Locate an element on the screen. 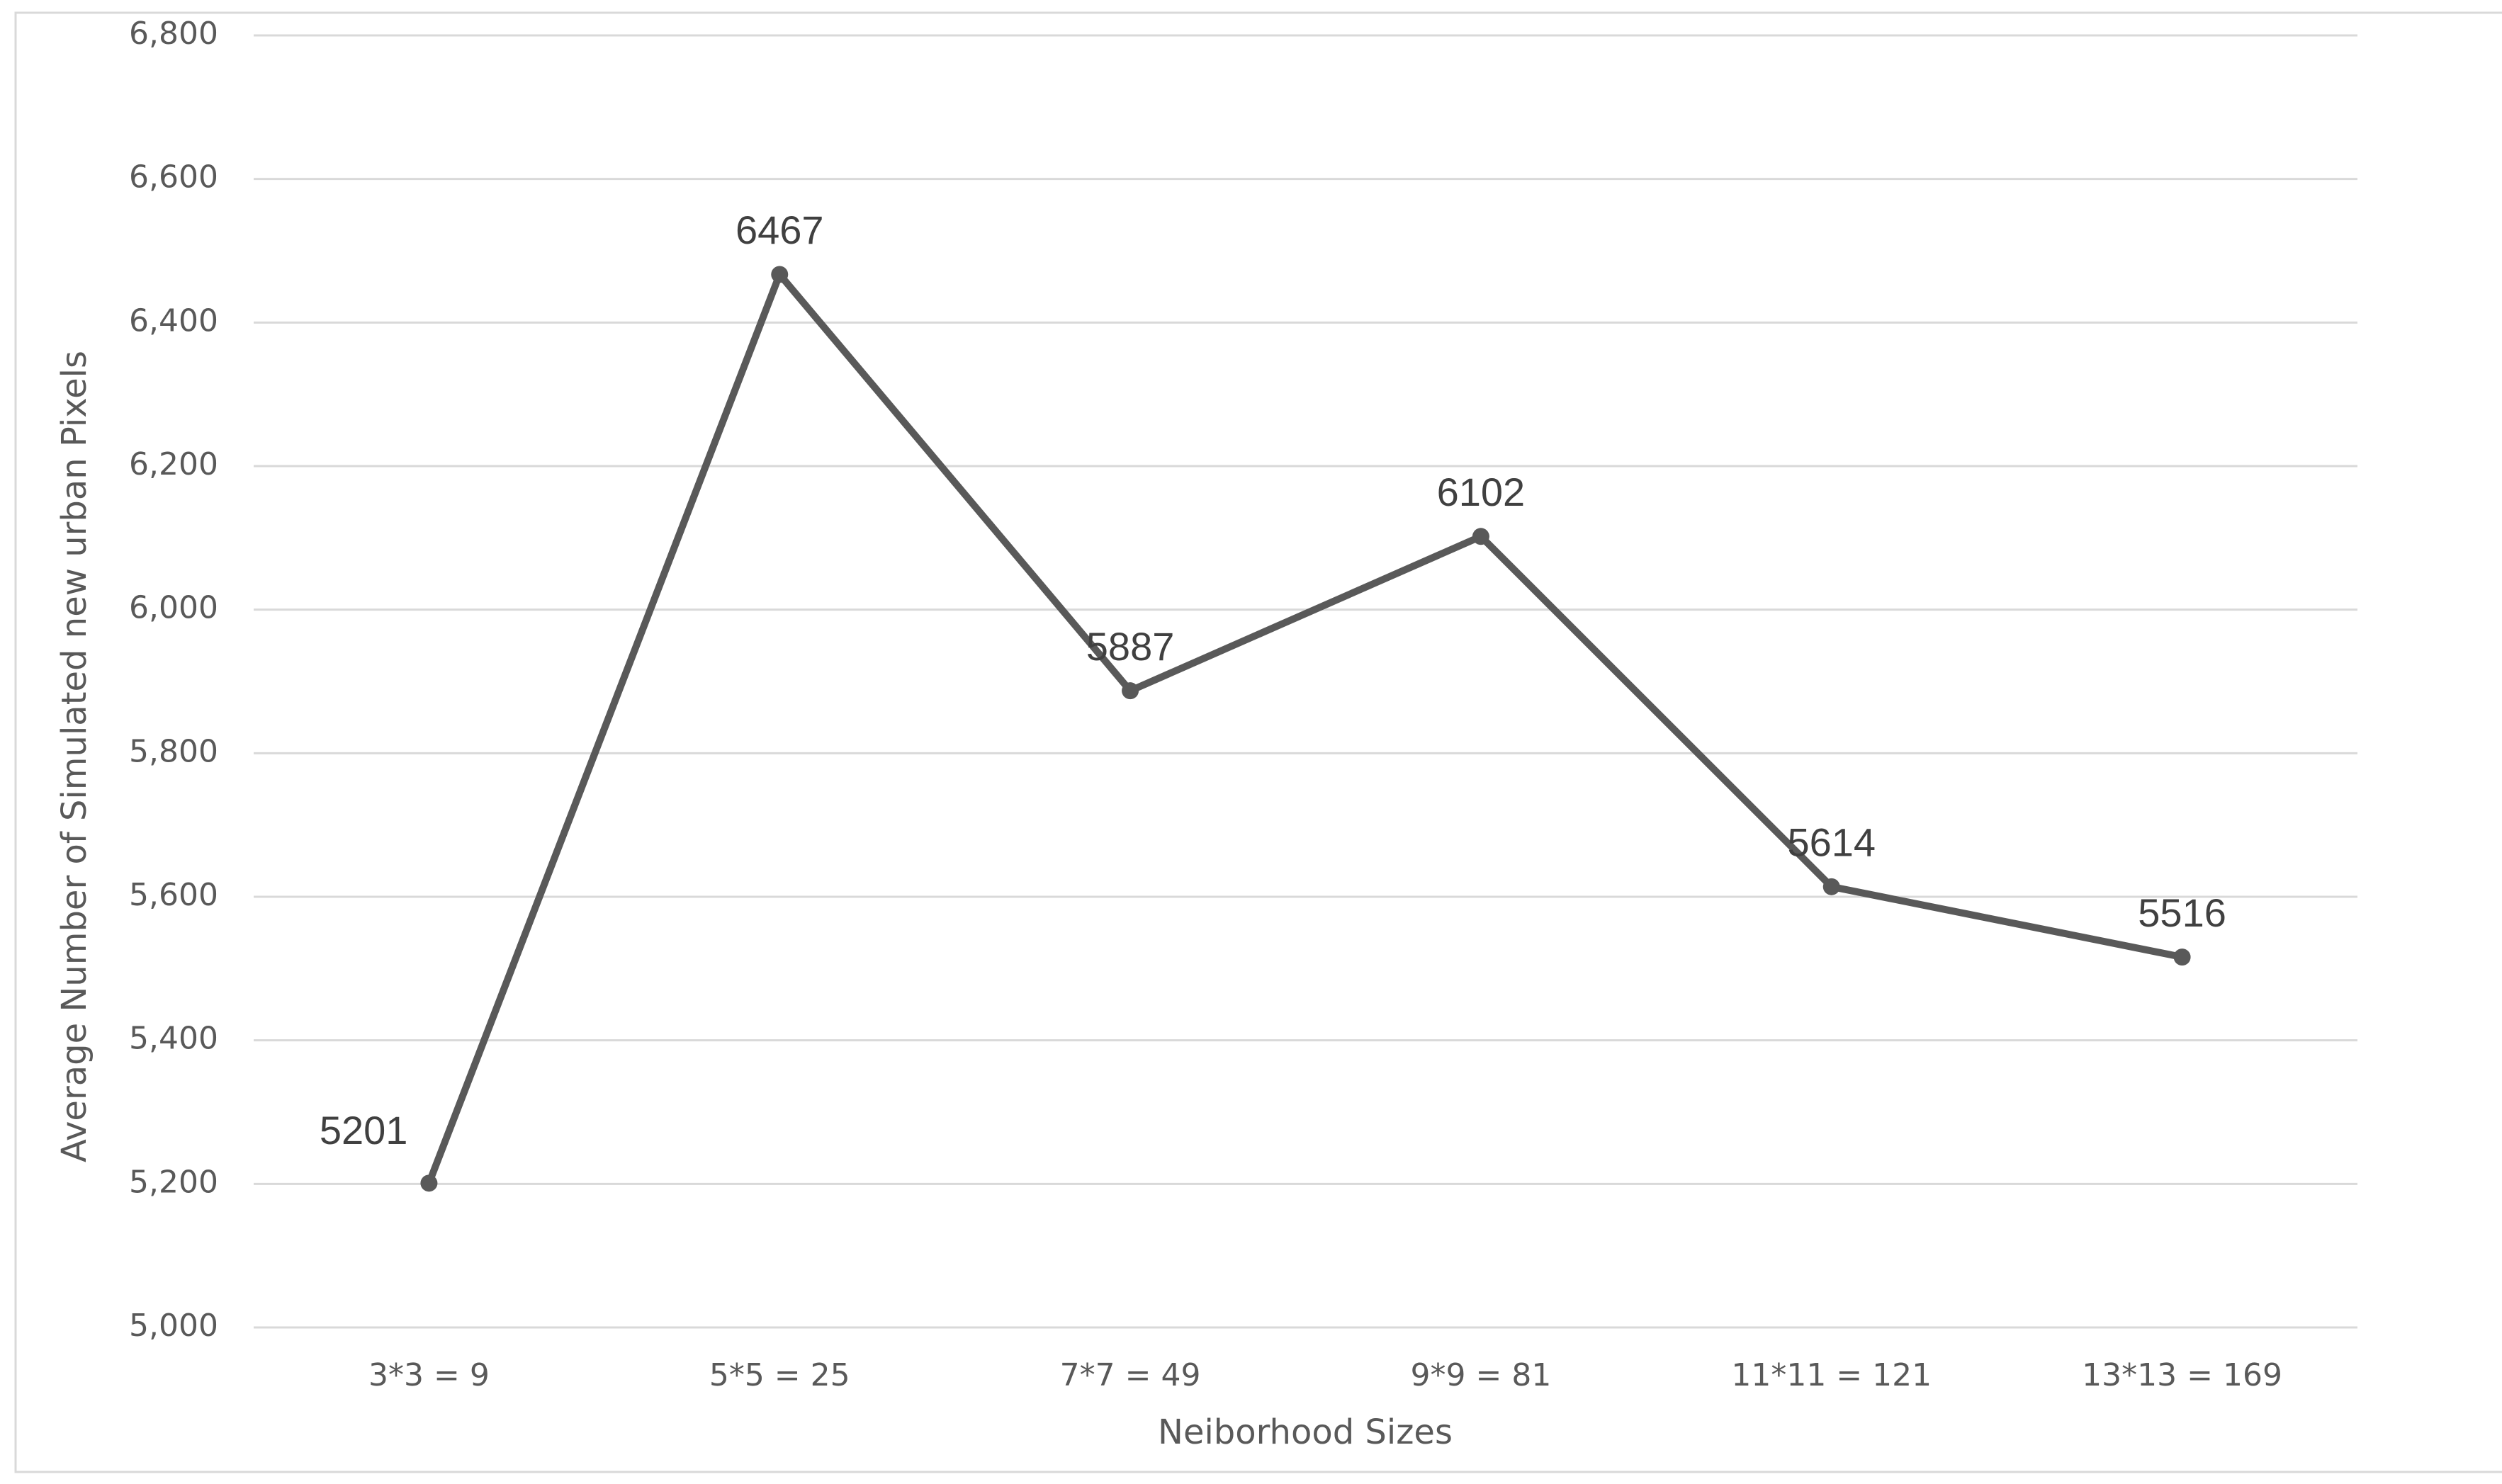 The height and width of the screenshot is (1484, 2502). y-tick-label: 6,400 is located at coordinates (174, 320).